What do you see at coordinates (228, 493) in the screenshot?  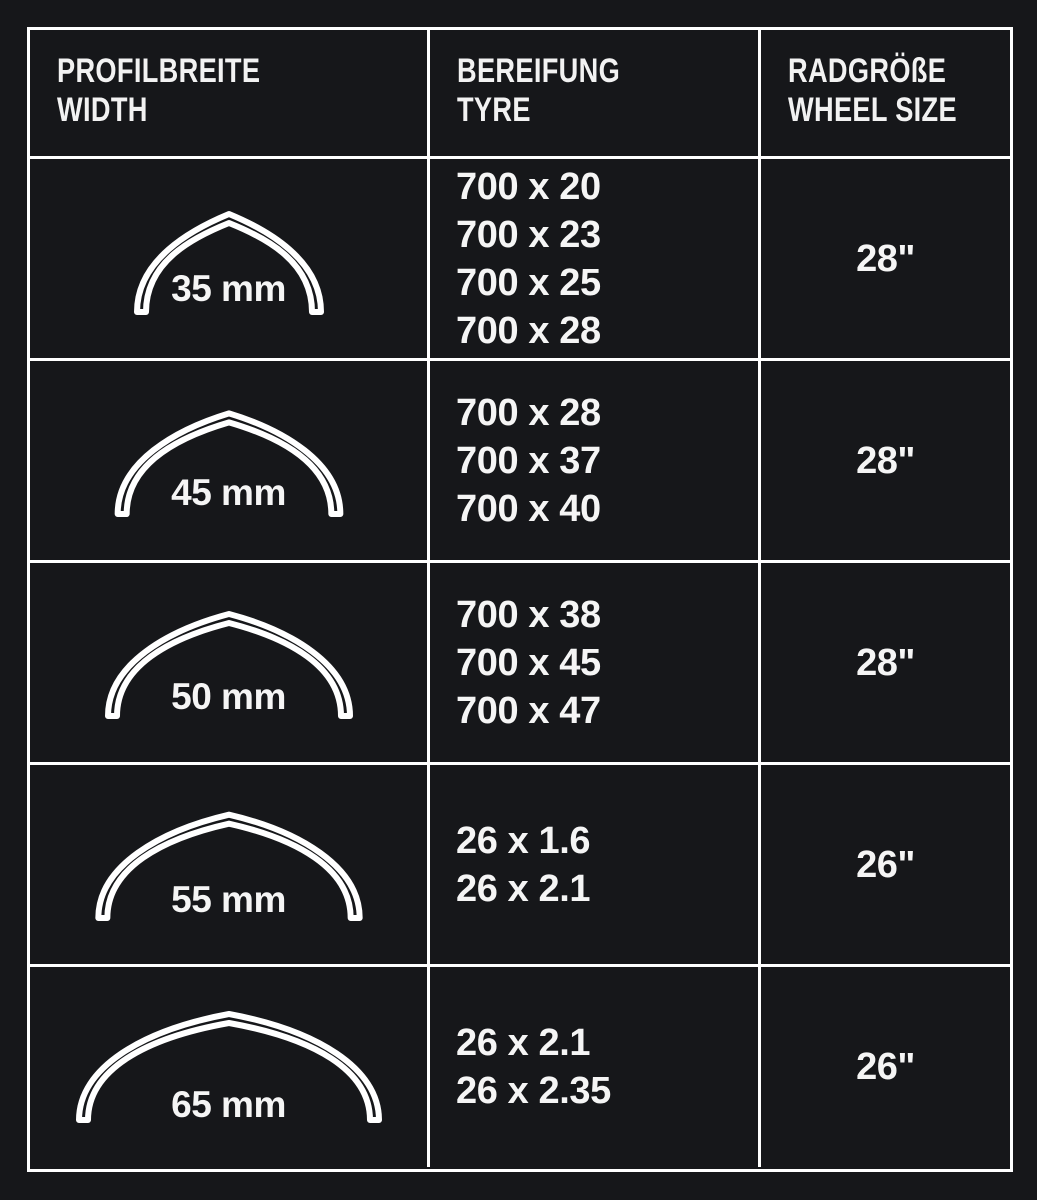 I see `width-label: 45 mm` at bounding box center [228, 493].